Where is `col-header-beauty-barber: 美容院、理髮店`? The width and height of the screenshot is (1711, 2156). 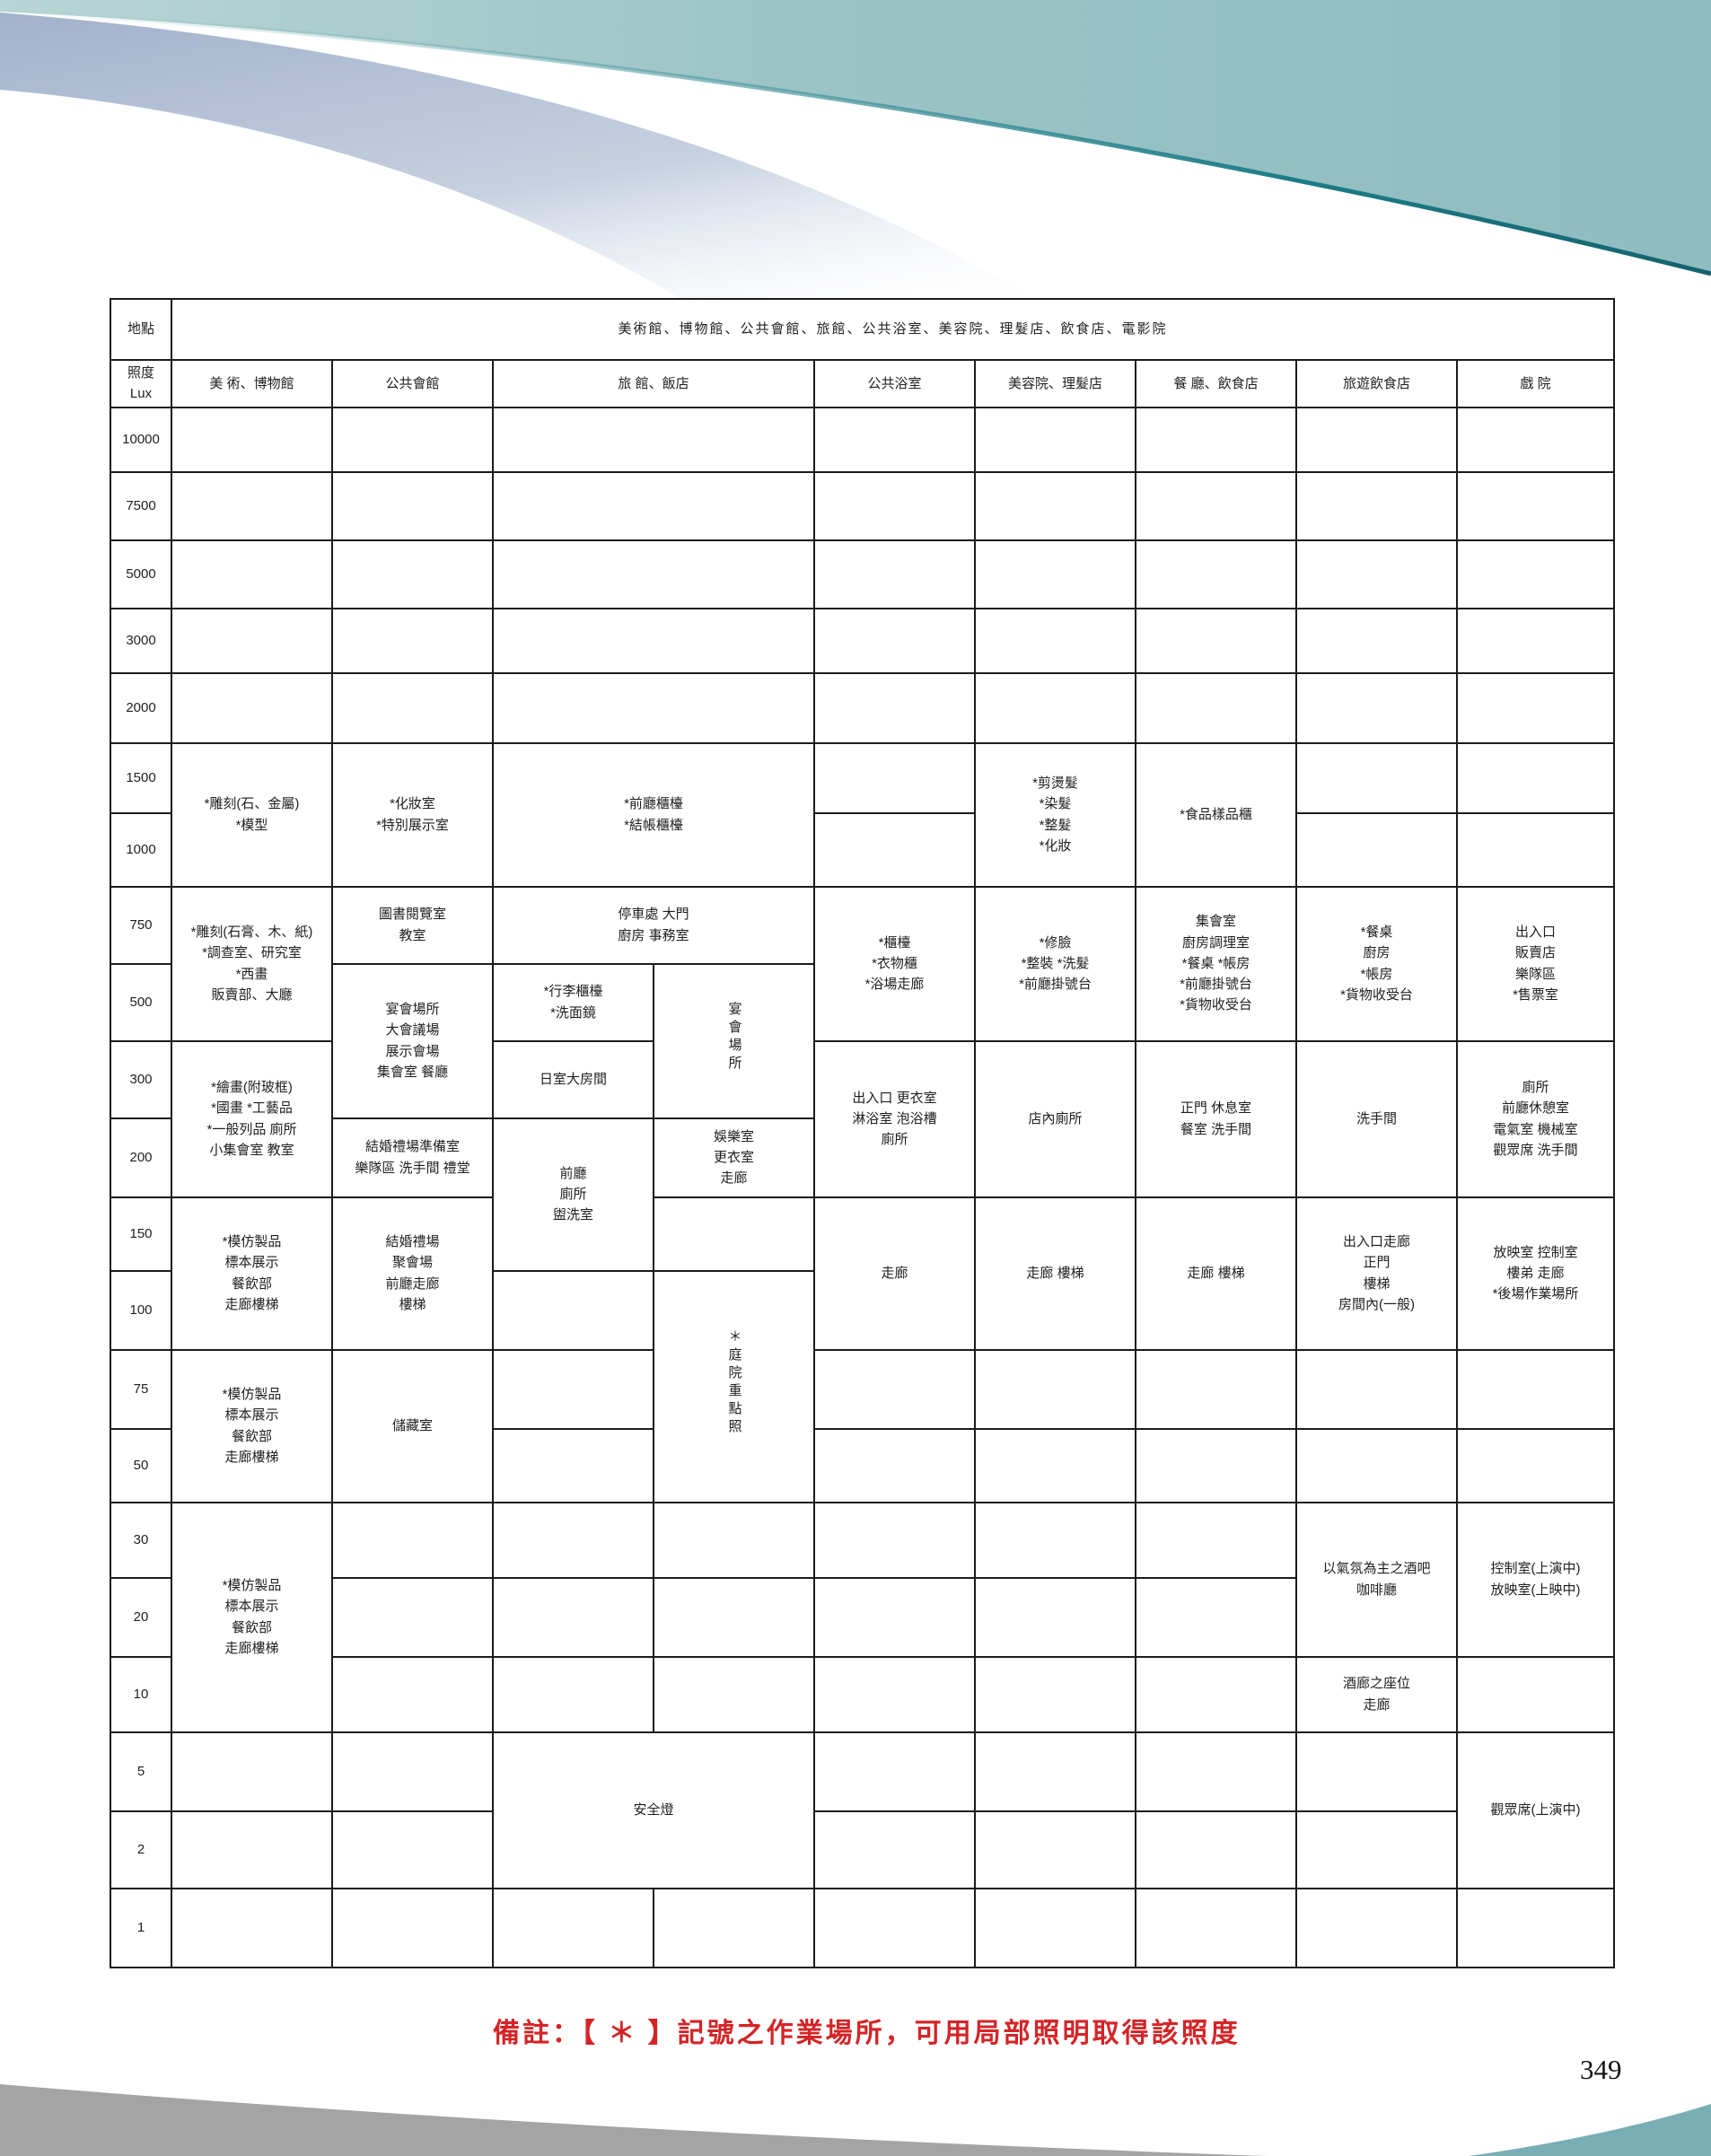
col-header-beauty-barber: 美容院、理髮店 is located at coordinates (1055, 383).